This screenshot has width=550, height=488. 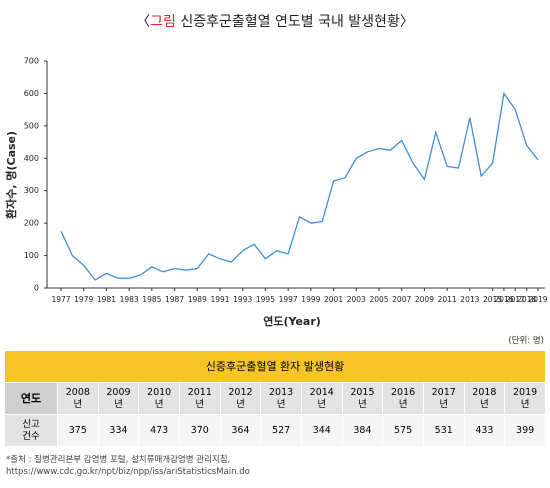 I want to click on data-cell: 334, so click(x=118, y=430).